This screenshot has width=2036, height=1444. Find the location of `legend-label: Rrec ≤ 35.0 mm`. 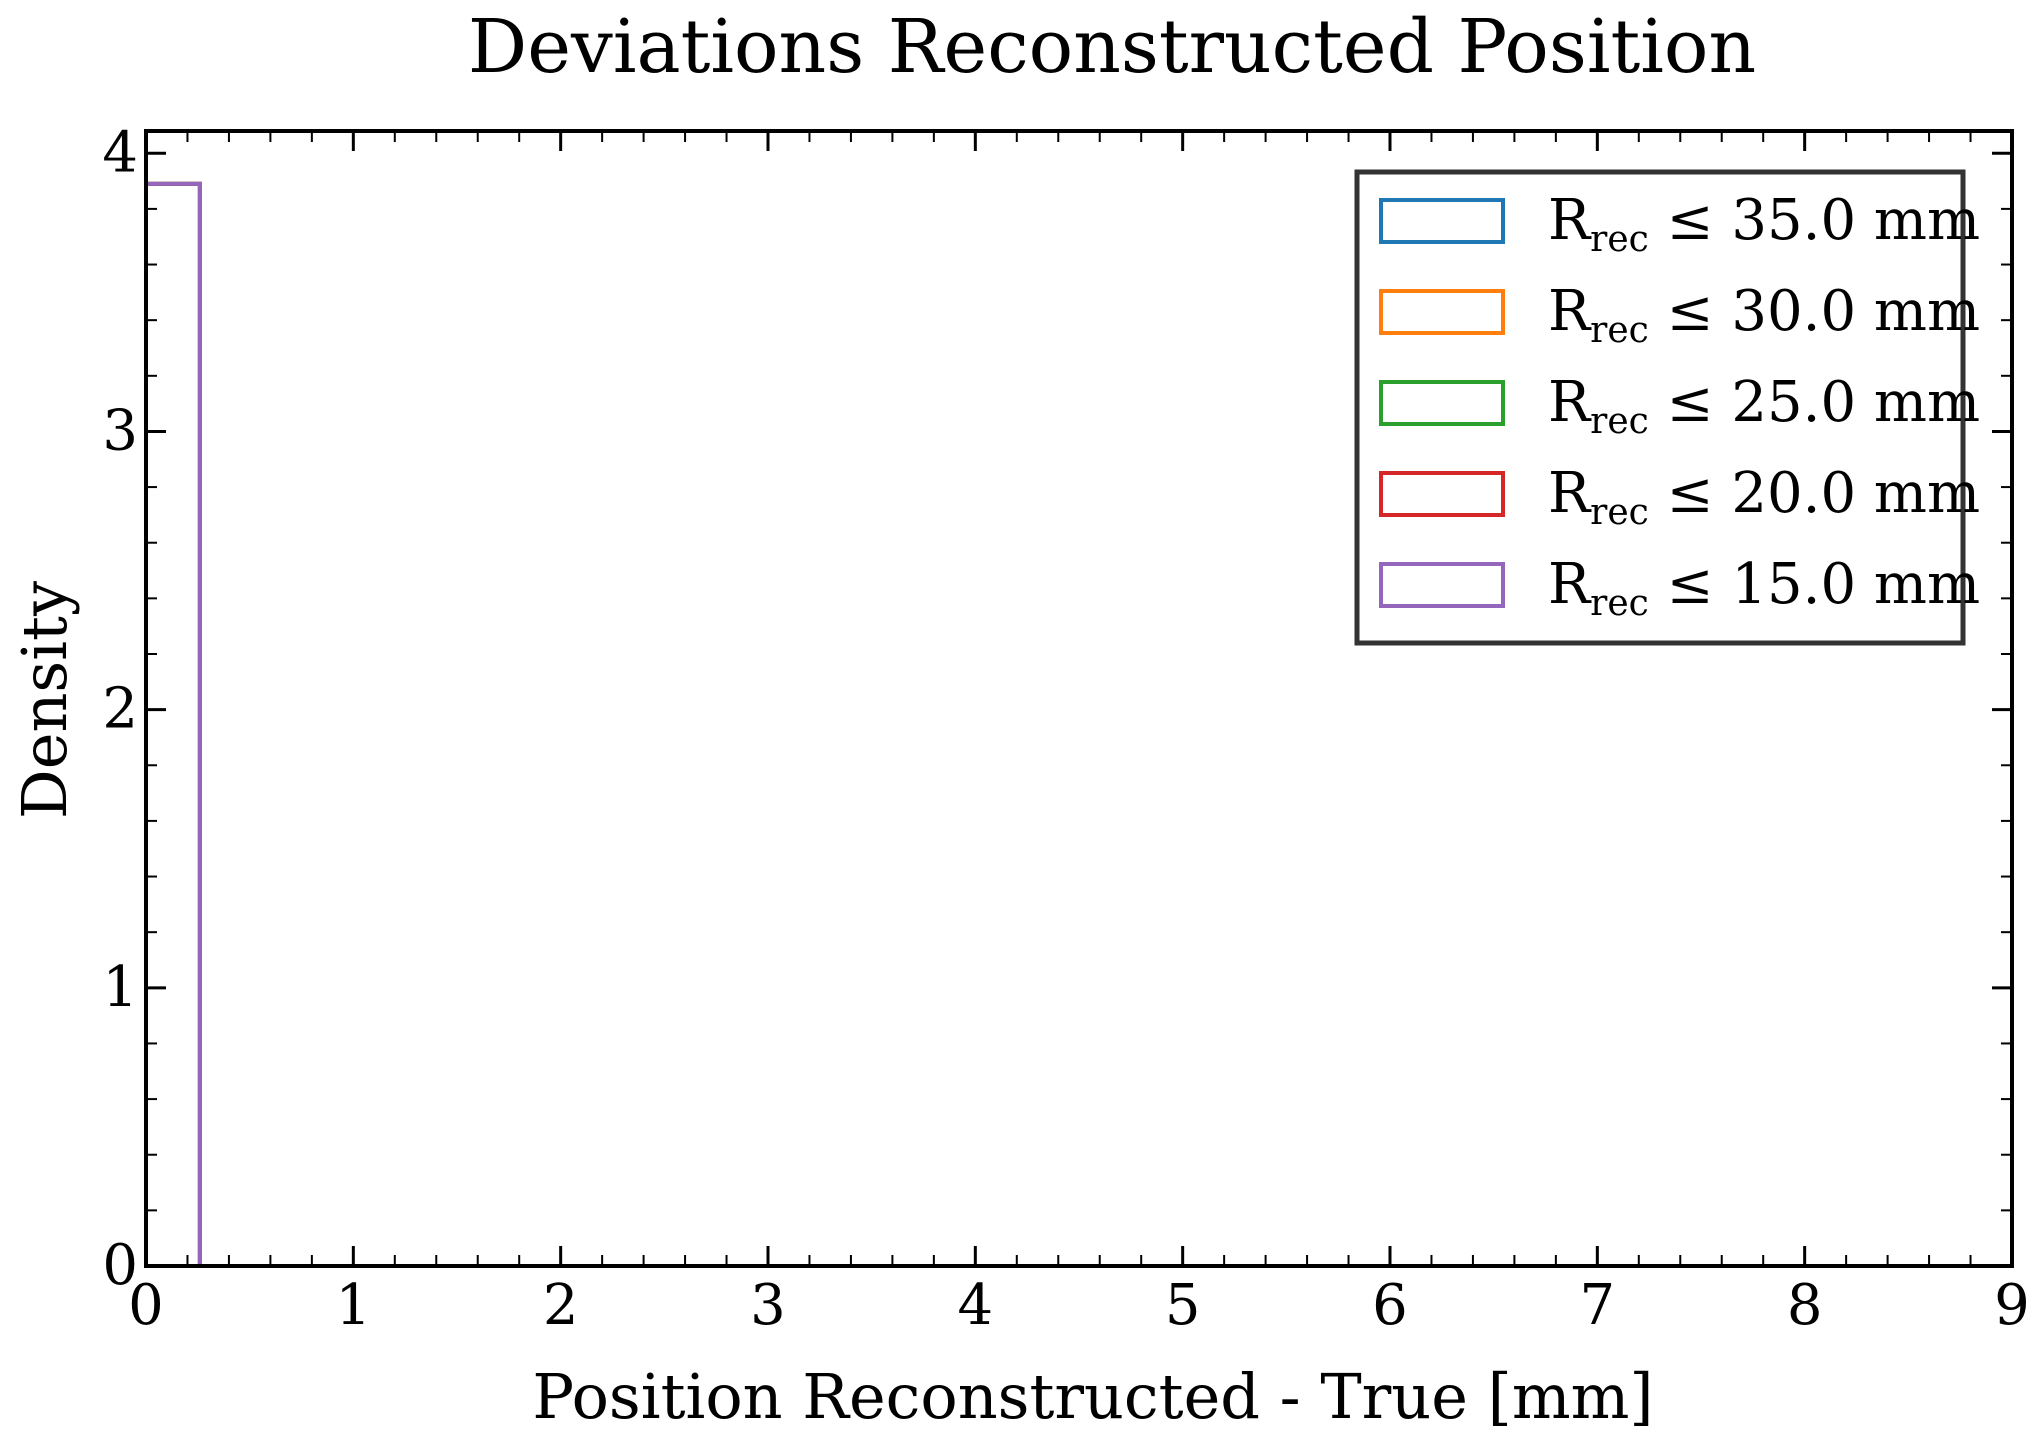

legend-label: Rrec ≤ 35.0 mm is located at coordinates (1764, 224).